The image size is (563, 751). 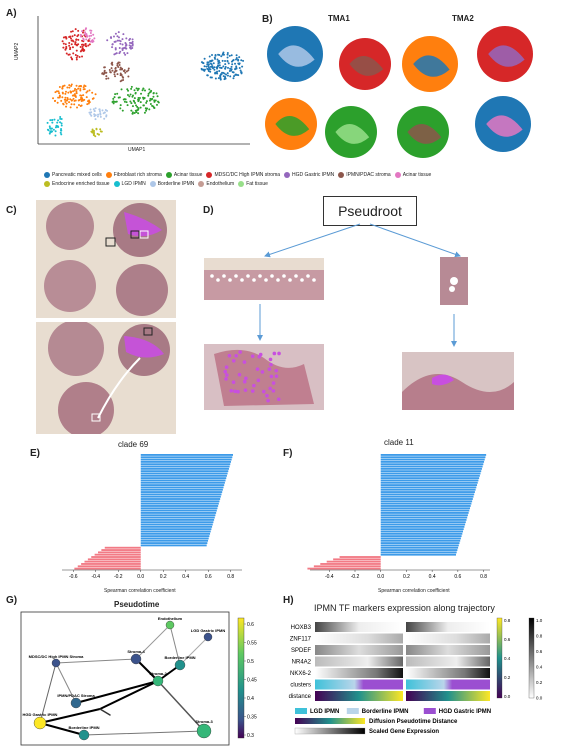 I want to click on pseudotime-node, so click(x=136, y=659).